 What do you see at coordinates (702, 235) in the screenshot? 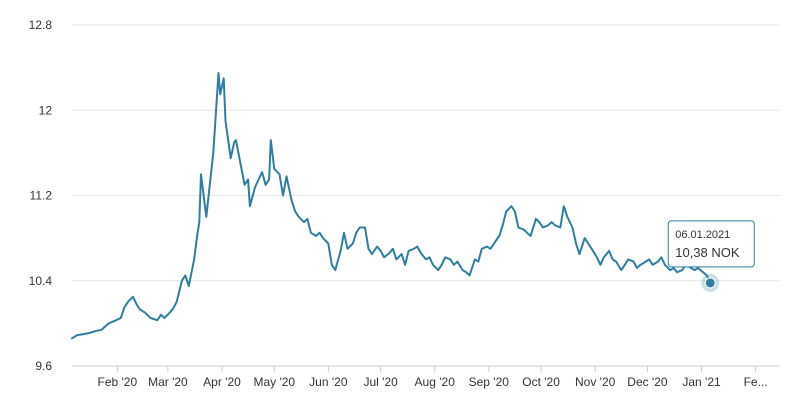
I see `tooltip-date: 06.01.2021` at bounding box center [702, 235].